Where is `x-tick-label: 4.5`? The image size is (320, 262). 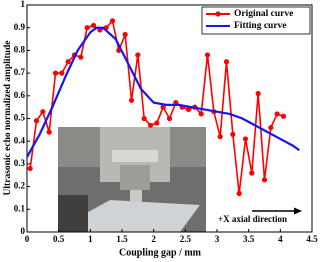 x-tick-label: 4.5 is located at coordinates (312, 239).